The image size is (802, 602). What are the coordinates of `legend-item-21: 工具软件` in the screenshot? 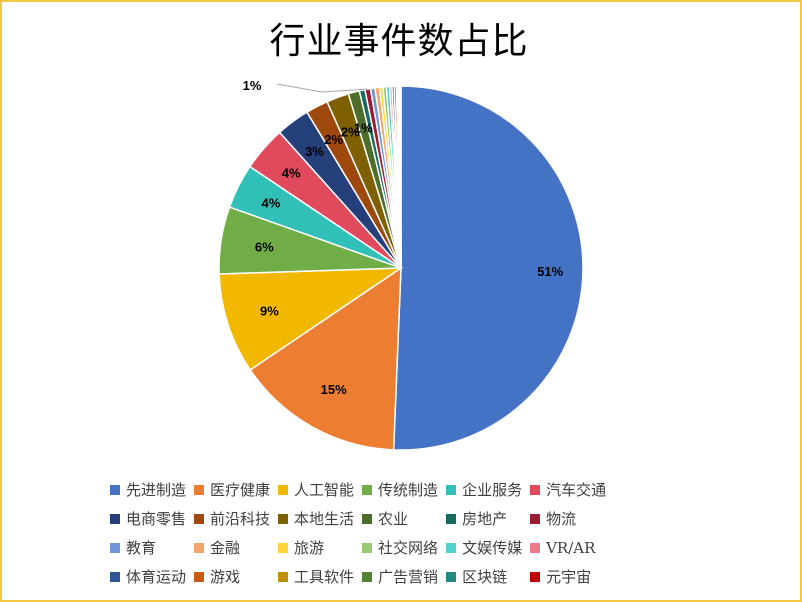 It's located at (316, 576).